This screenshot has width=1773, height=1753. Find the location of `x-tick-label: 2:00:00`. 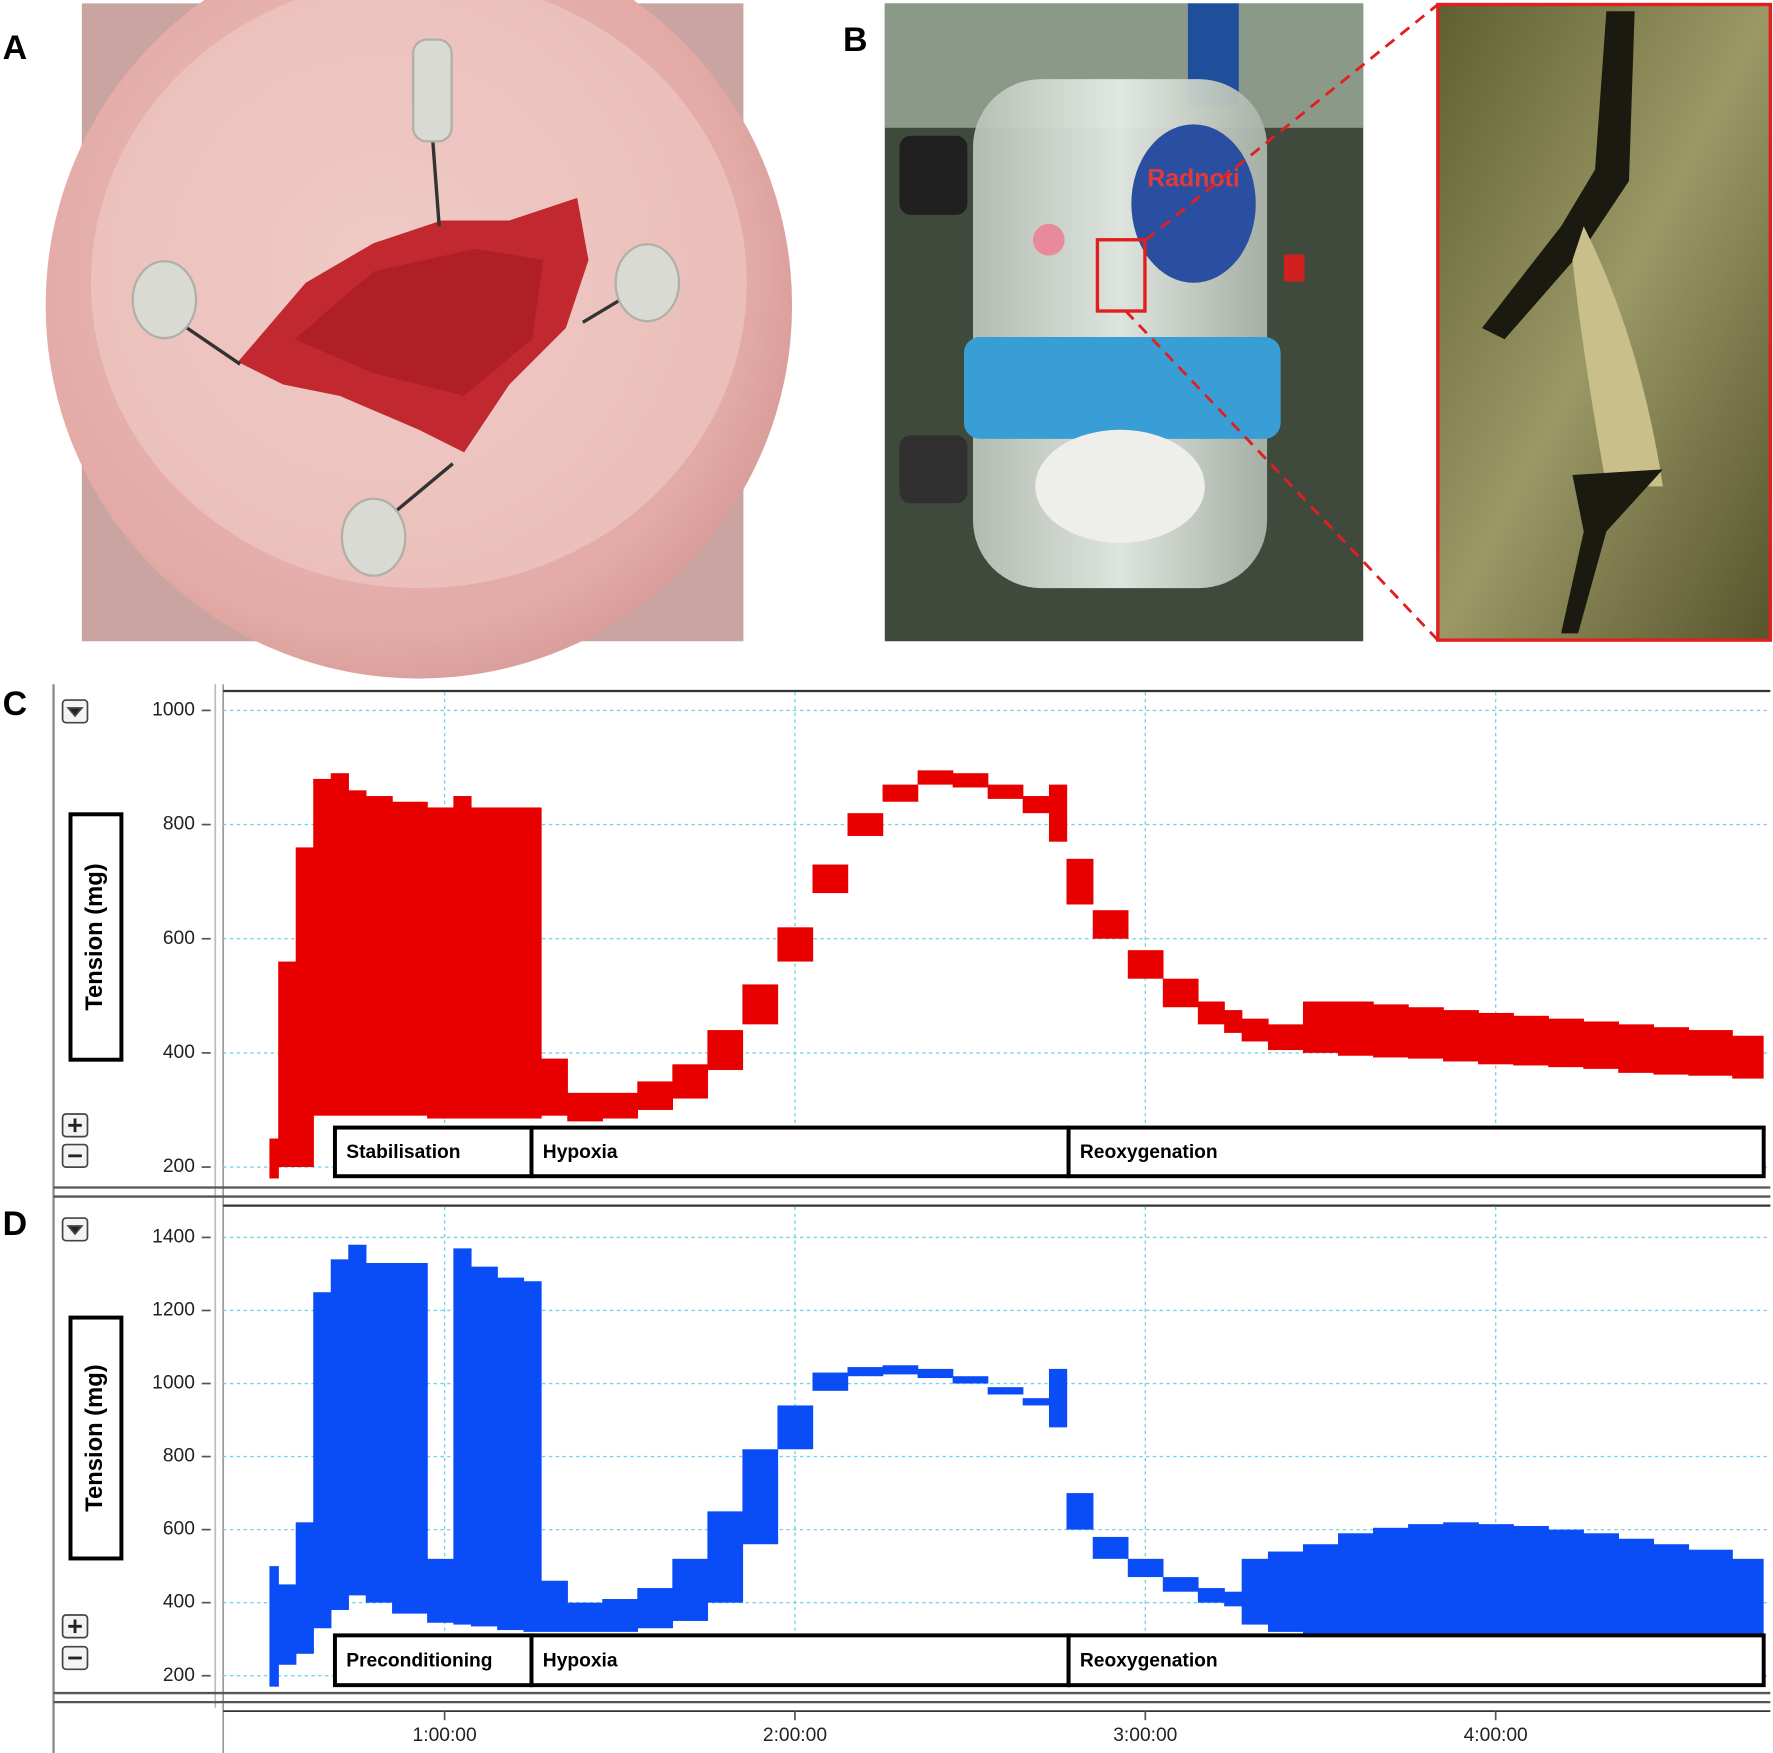

x-tick-label: 2:00:00 is located at coordinates (795, 1735).